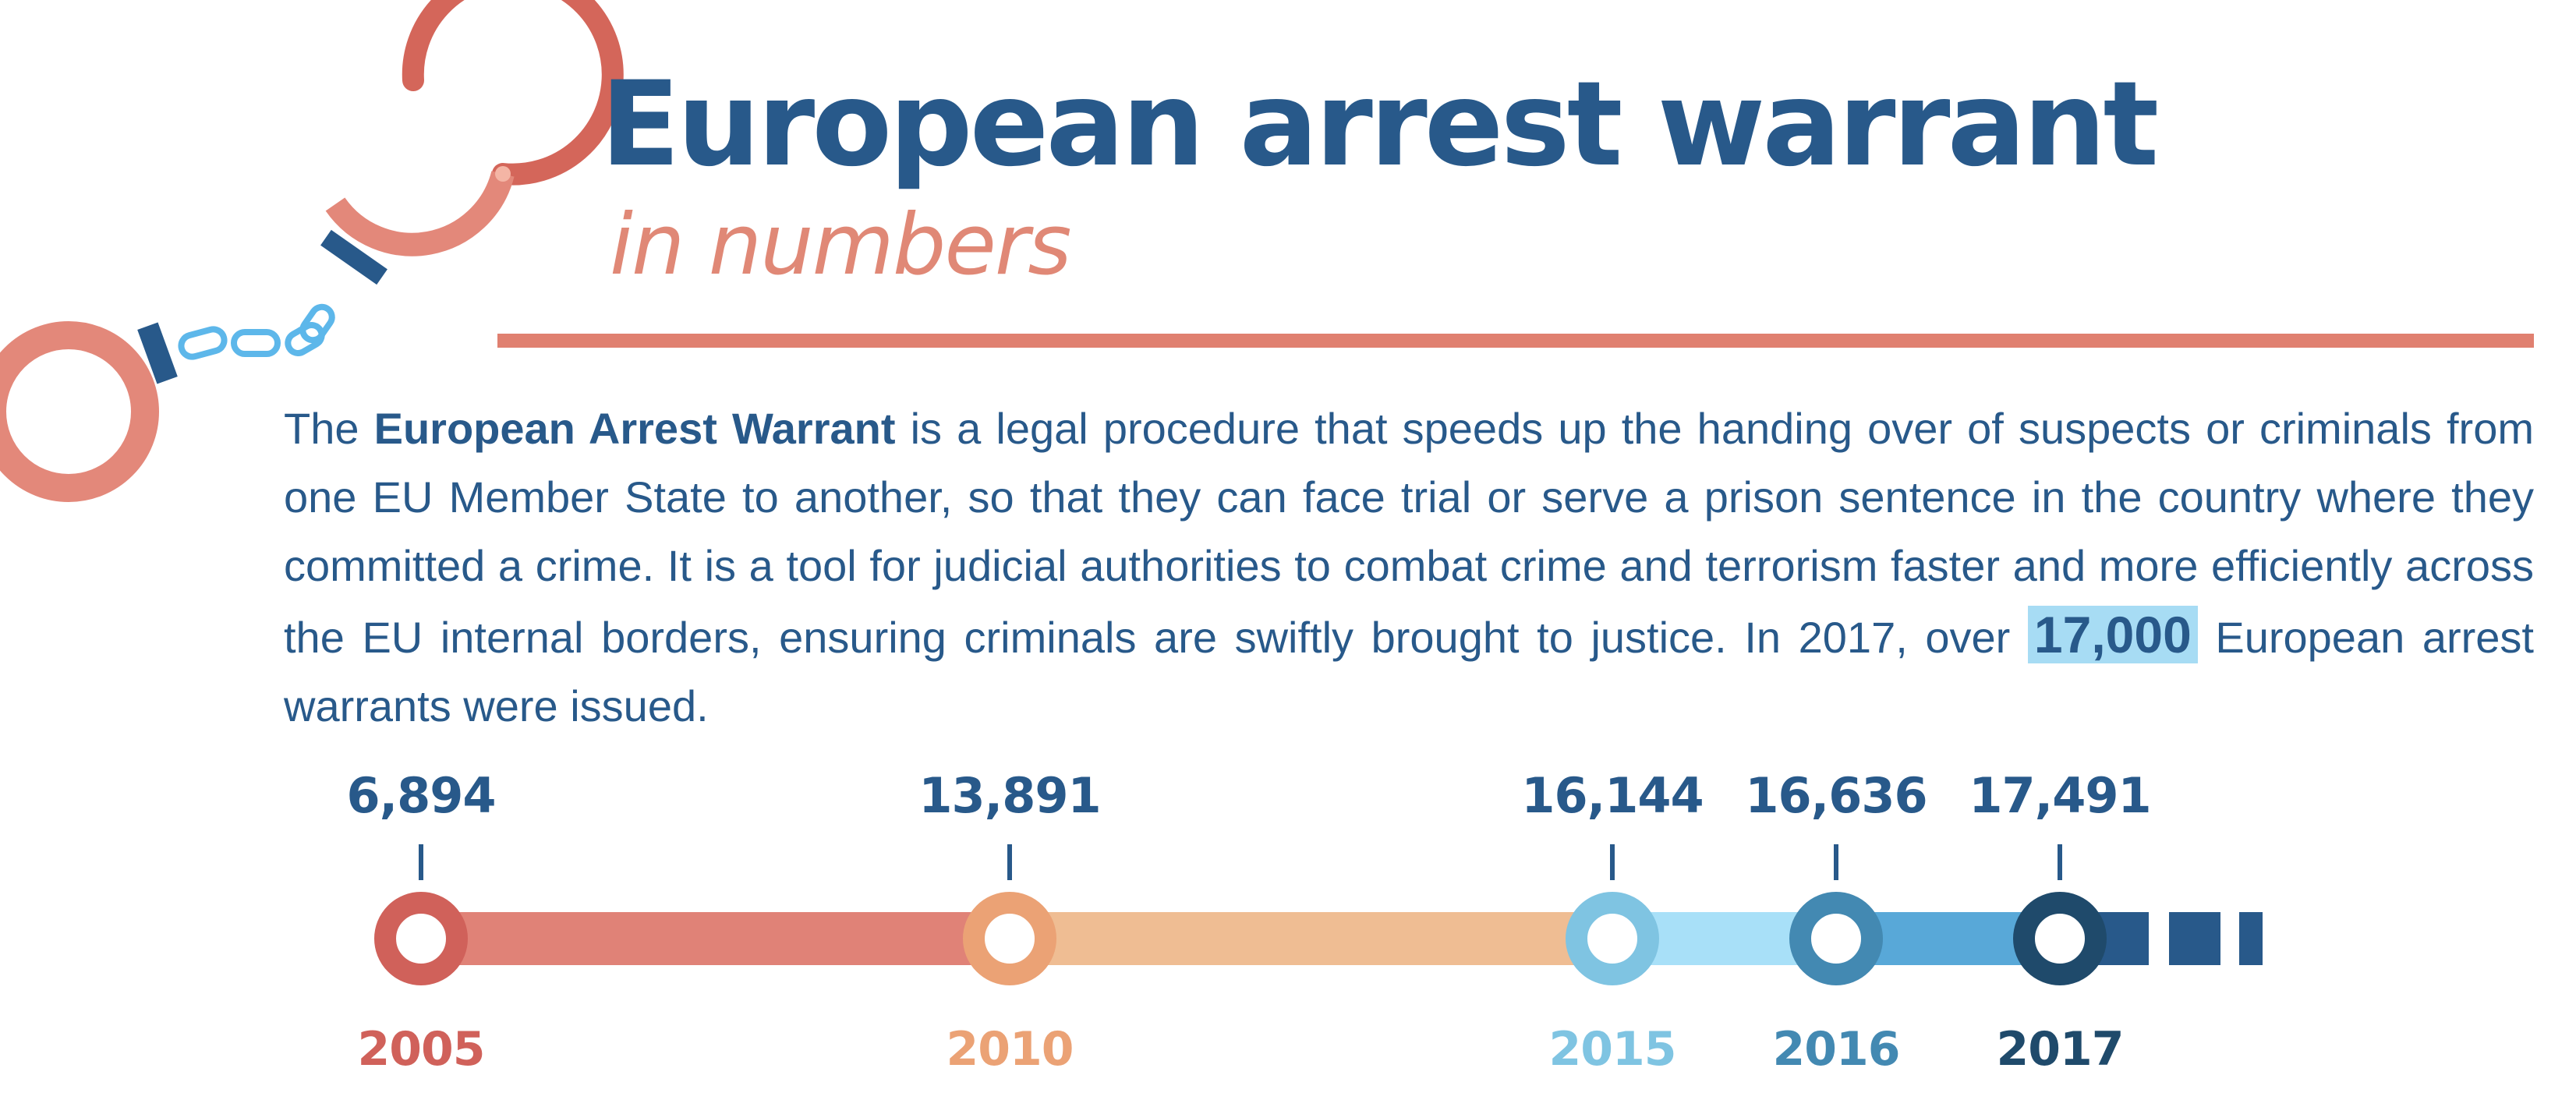  I want to click on timeline-tick-2016, so click(1836, 862).